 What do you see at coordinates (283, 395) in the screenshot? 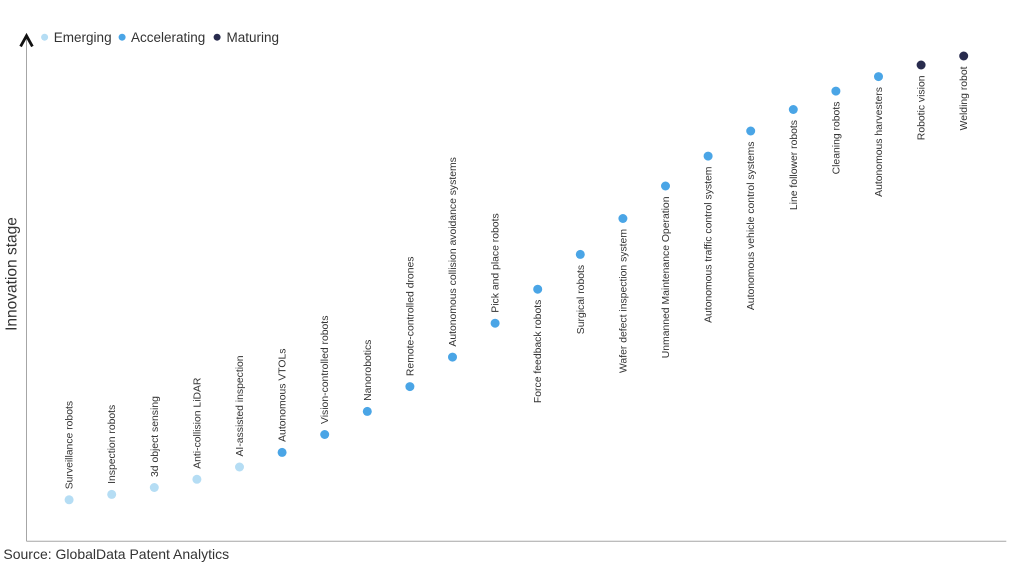
I see `svg-text: Autonomous VTOLs` at bounding box center [283, 395].